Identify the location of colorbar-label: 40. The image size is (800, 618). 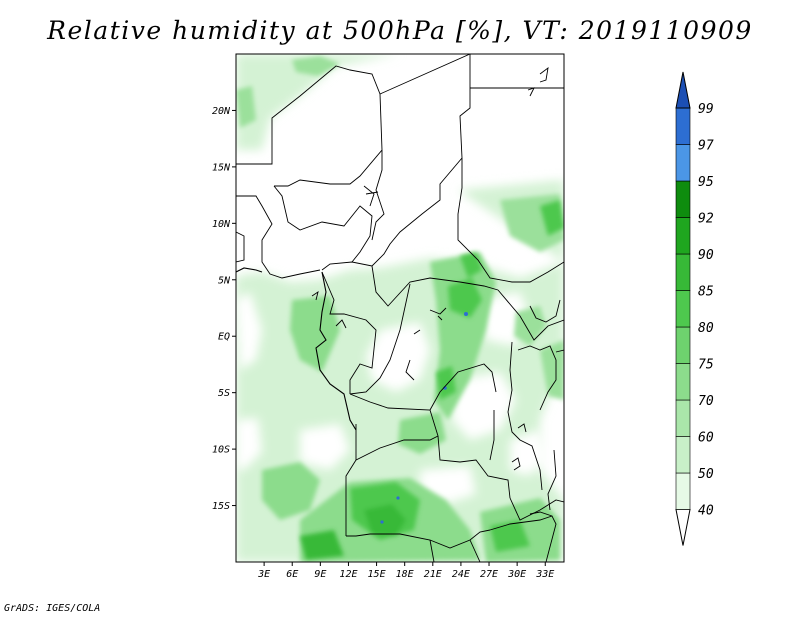
(706, 511).